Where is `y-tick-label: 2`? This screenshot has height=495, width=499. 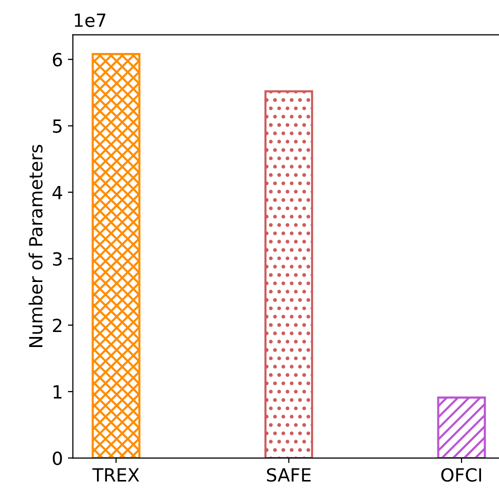 y-tick-label: 2 is located at coordinates (57, 325).